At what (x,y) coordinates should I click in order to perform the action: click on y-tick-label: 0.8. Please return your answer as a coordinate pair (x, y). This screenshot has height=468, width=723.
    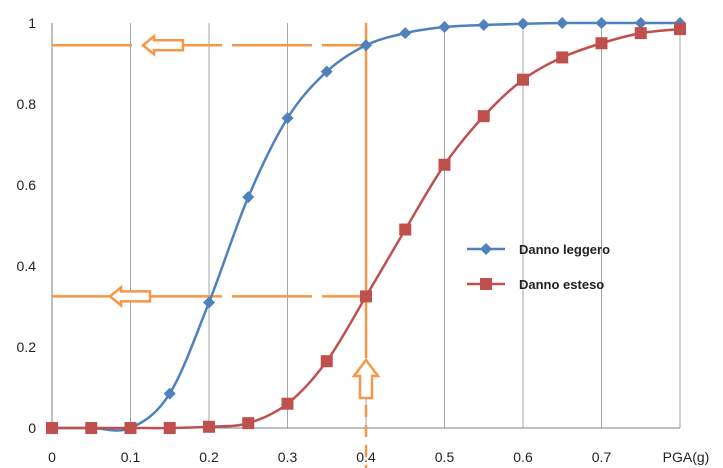
    Looking at the image, I should click on (27, 104).